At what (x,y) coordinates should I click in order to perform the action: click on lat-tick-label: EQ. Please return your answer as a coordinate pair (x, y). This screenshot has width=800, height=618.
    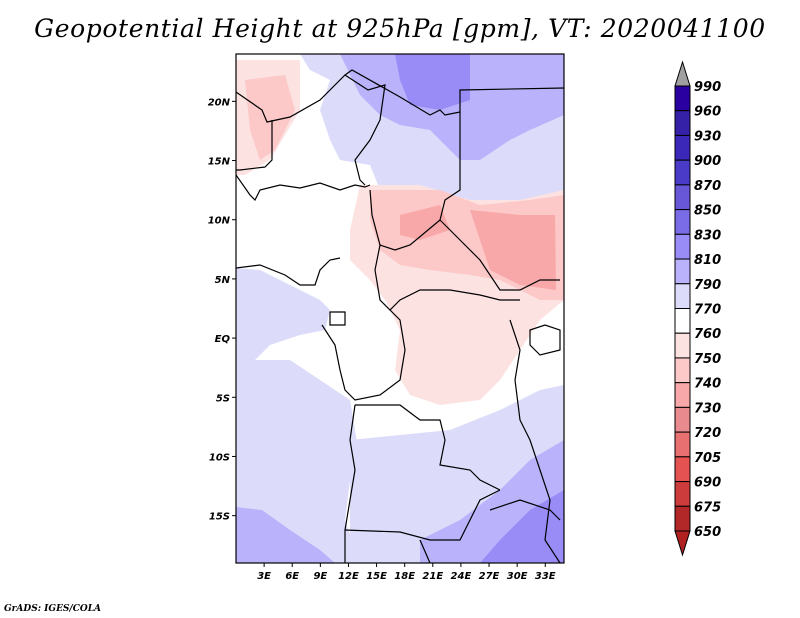
    Looking at the image, I should click on (223, 339).